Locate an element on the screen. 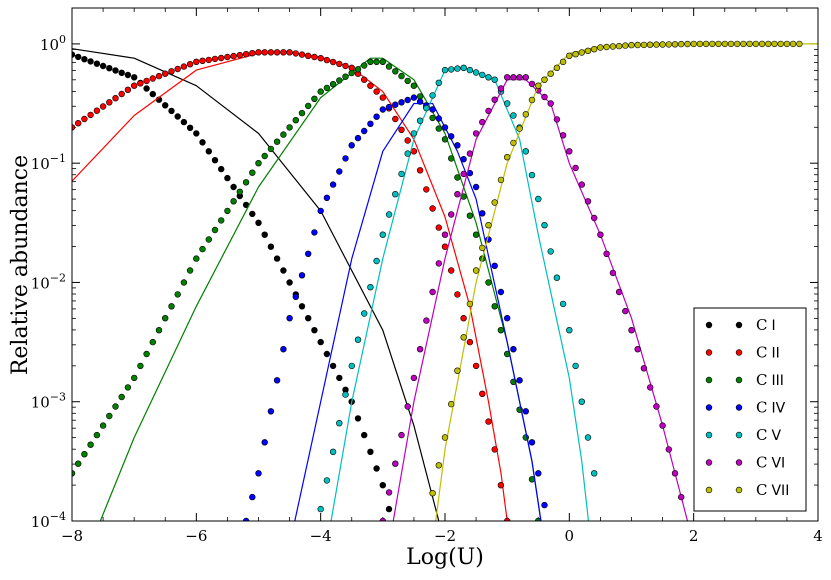 The width and height of the screenshot is (831, 580). x-tick-label: 0 is located at coordinates (570, 536).